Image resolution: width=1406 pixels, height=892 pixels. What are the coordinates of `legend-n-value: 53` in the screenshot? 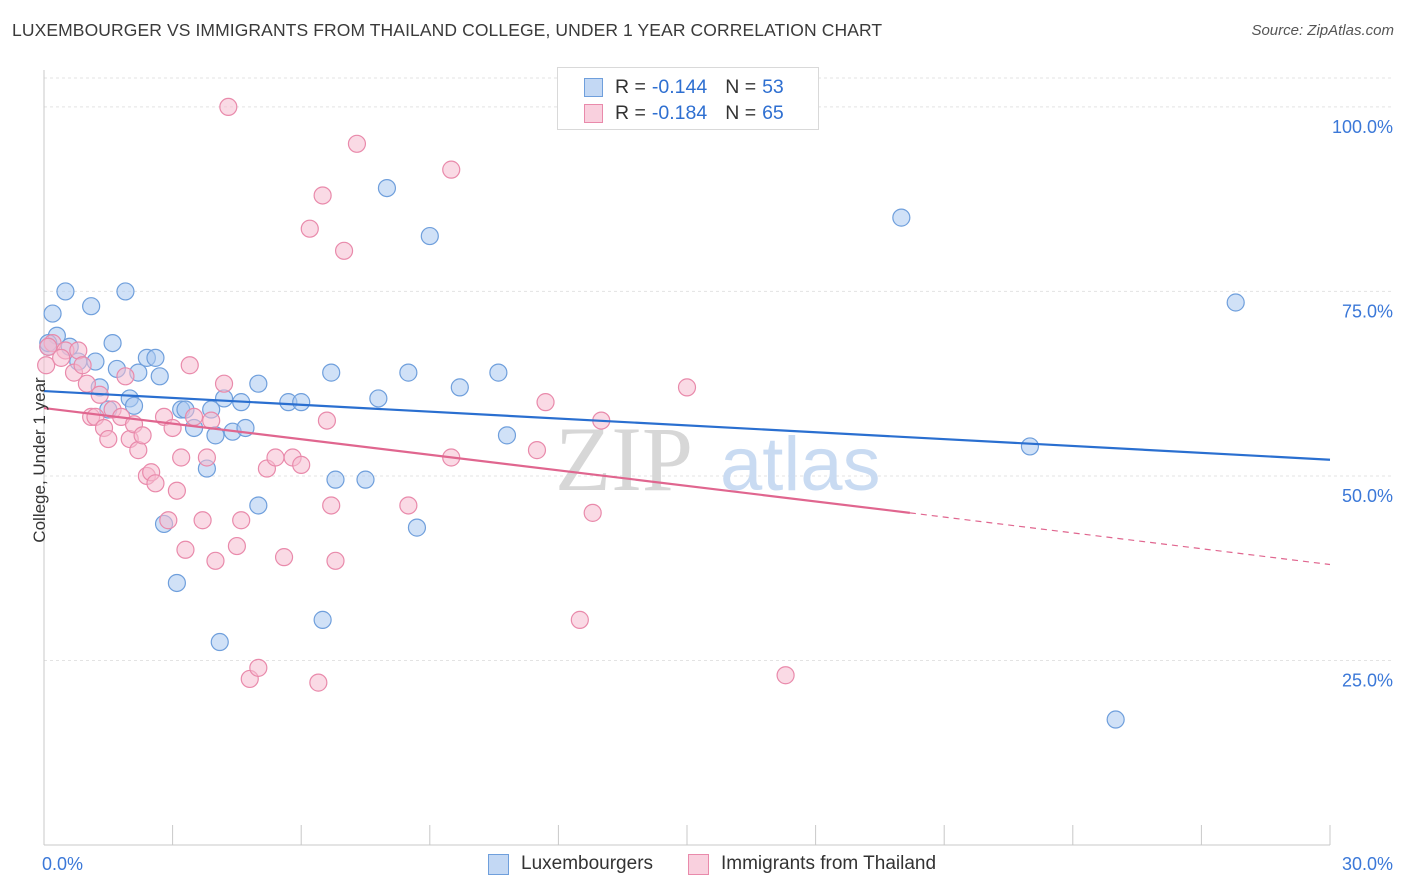 It's located at (773, 86).